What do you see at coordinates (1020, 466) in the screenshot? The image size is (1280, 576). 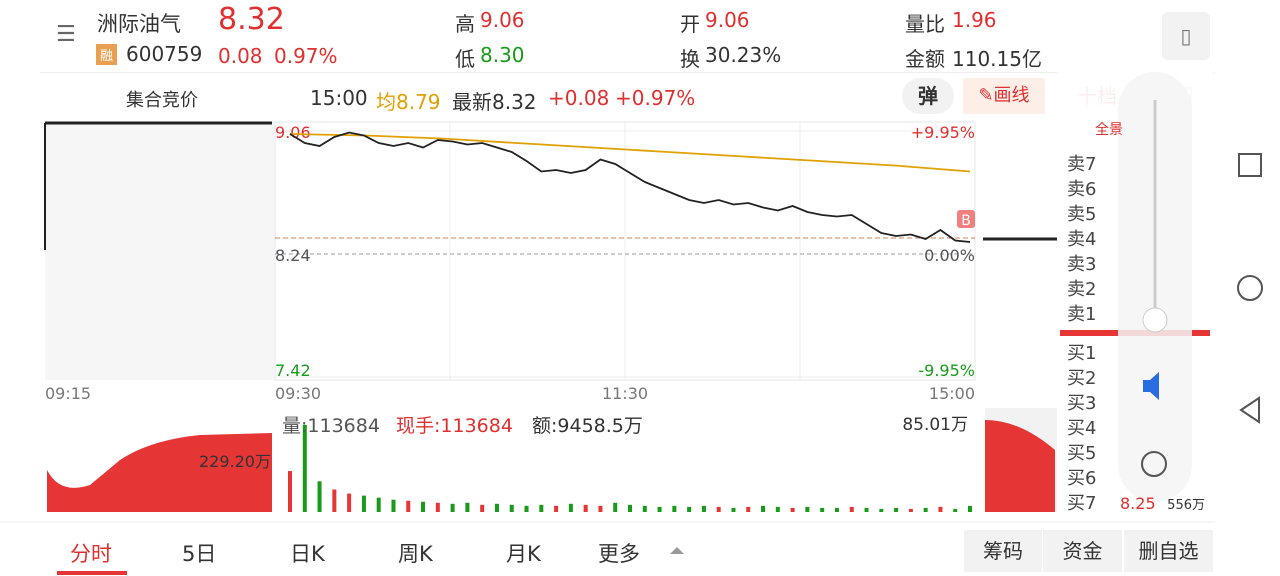 I see `after-volume` at bounding box center [1020, 466].